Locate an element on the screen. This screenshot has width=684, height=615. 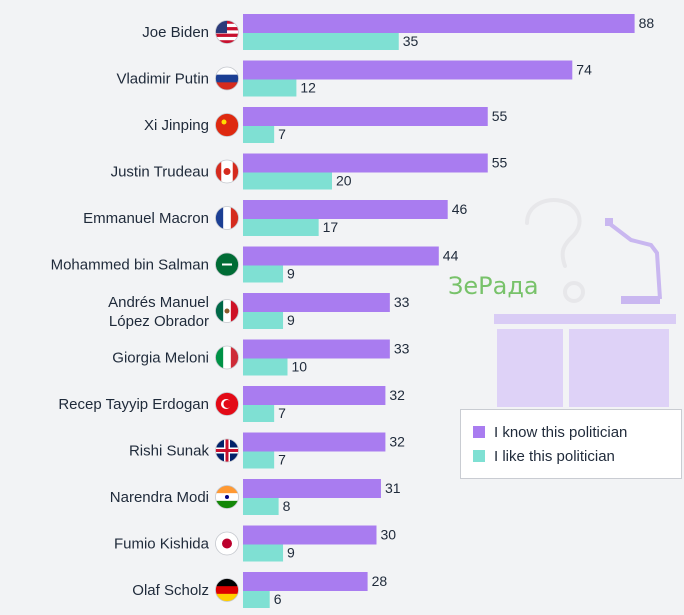
legend-item-like: I like this politician is located at coordinates (571, 456).